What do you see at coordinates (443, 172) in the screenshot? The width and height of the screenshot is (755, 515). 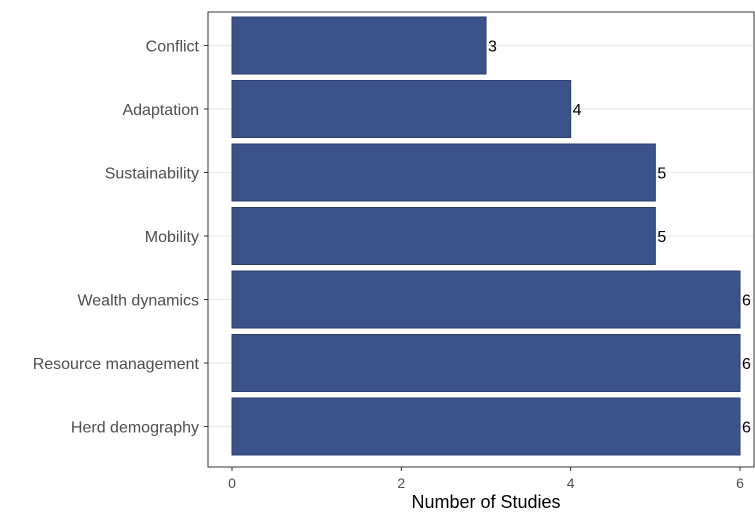 I see `bar-sustainability` at bounding box center [443, 172].